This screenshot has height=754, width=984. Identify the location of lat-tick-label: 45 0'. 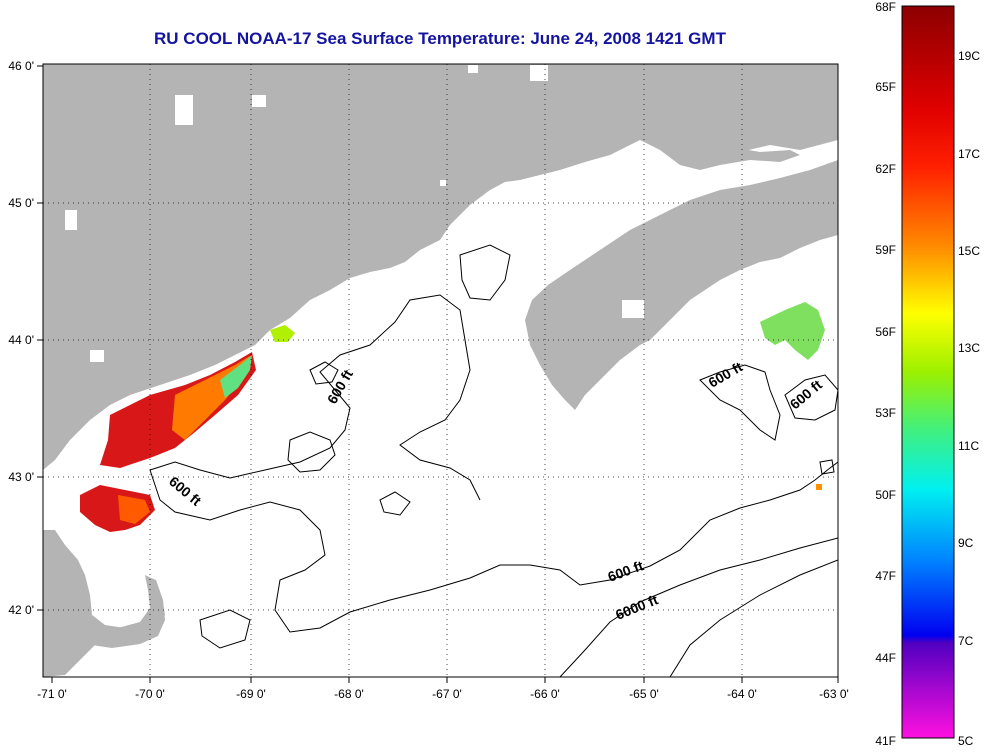
(21, 203).